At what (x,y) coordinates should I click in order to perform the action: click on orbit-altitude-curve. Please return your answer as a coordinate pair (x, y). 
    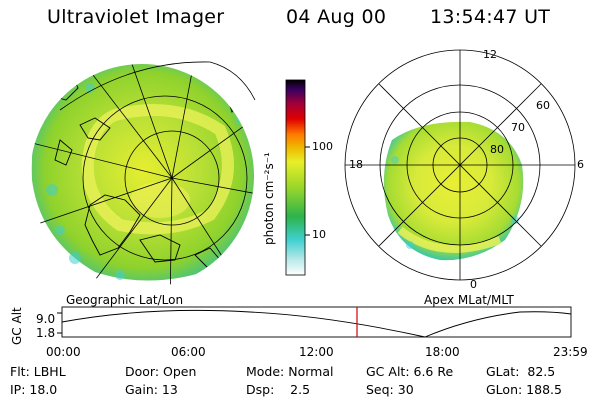
    Looking at the image, I should click on (316, 323).